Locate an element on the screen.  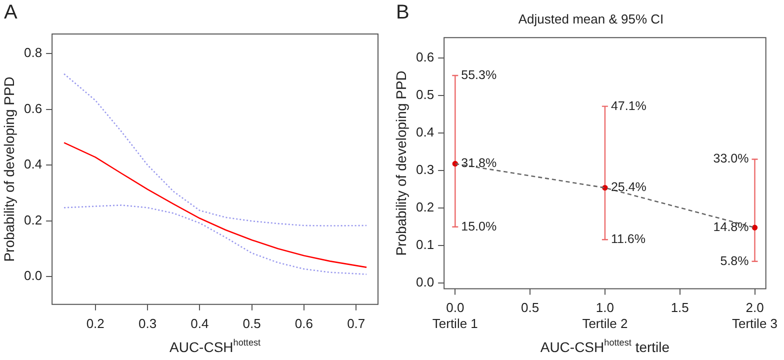
x-tick-label: 1.0 Tertile 2 is located at coordinates (605, 315).